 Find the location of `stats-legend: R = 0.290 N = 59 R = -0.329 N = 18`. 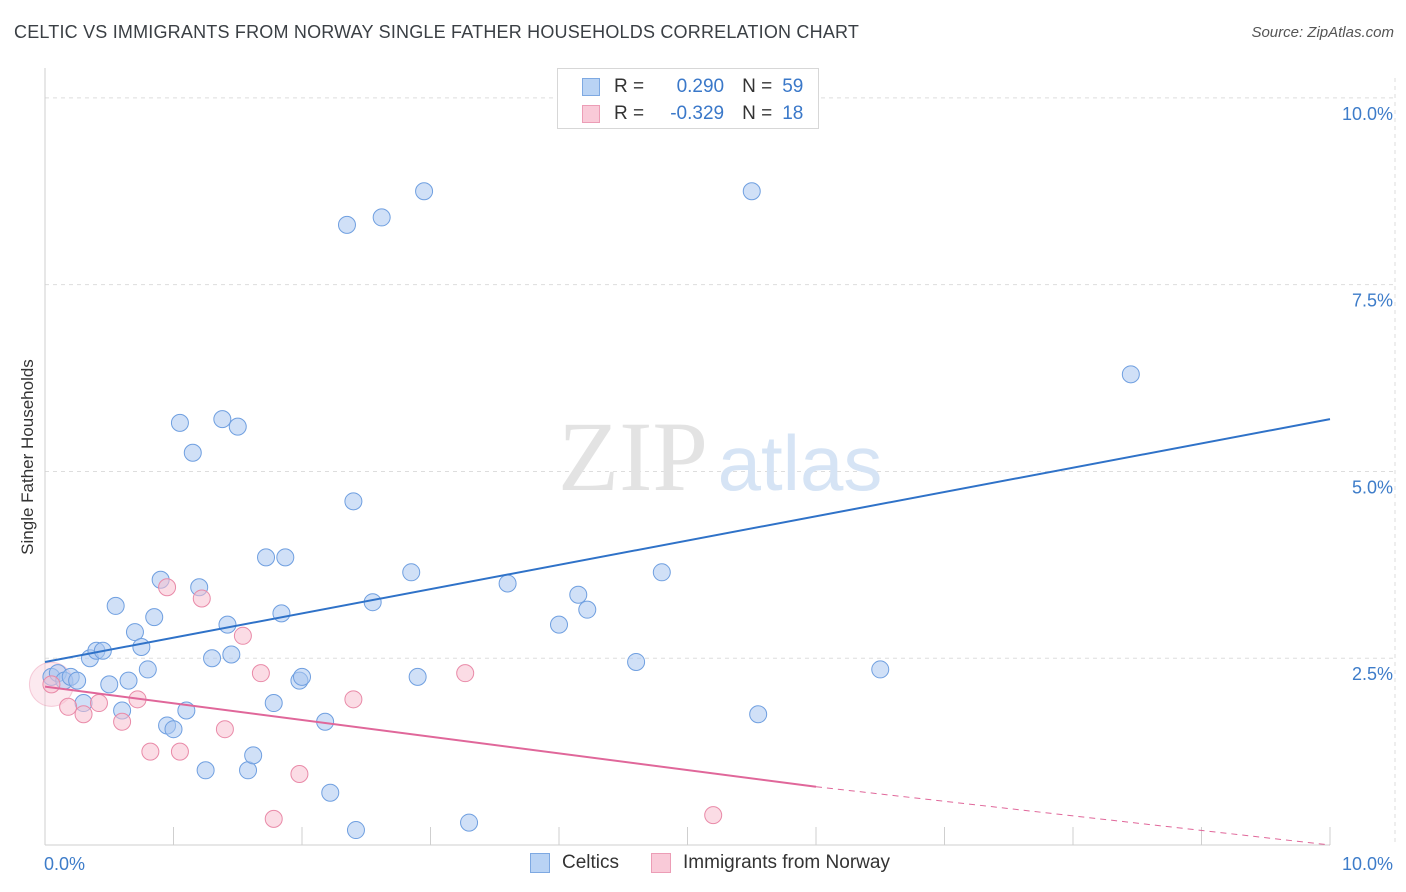

stats-legend: R = 0.290 N = 59 R = -0.329 N = 18 is located at coordinates (688, 98).